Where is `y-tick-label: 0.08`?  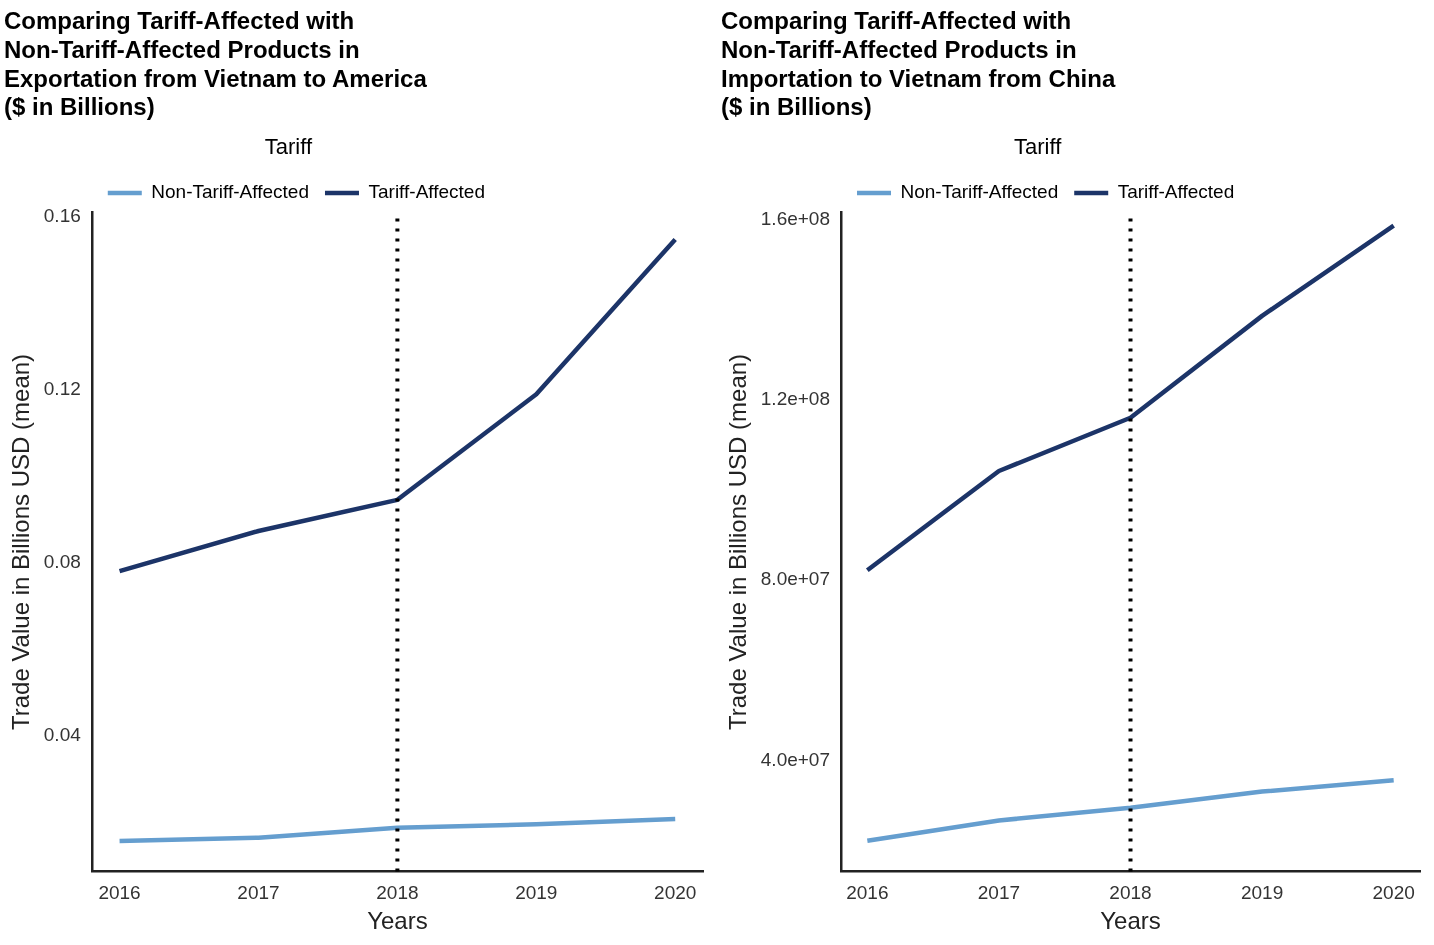
y-tick-label: 0.08 is located at coordinates (62, 562).